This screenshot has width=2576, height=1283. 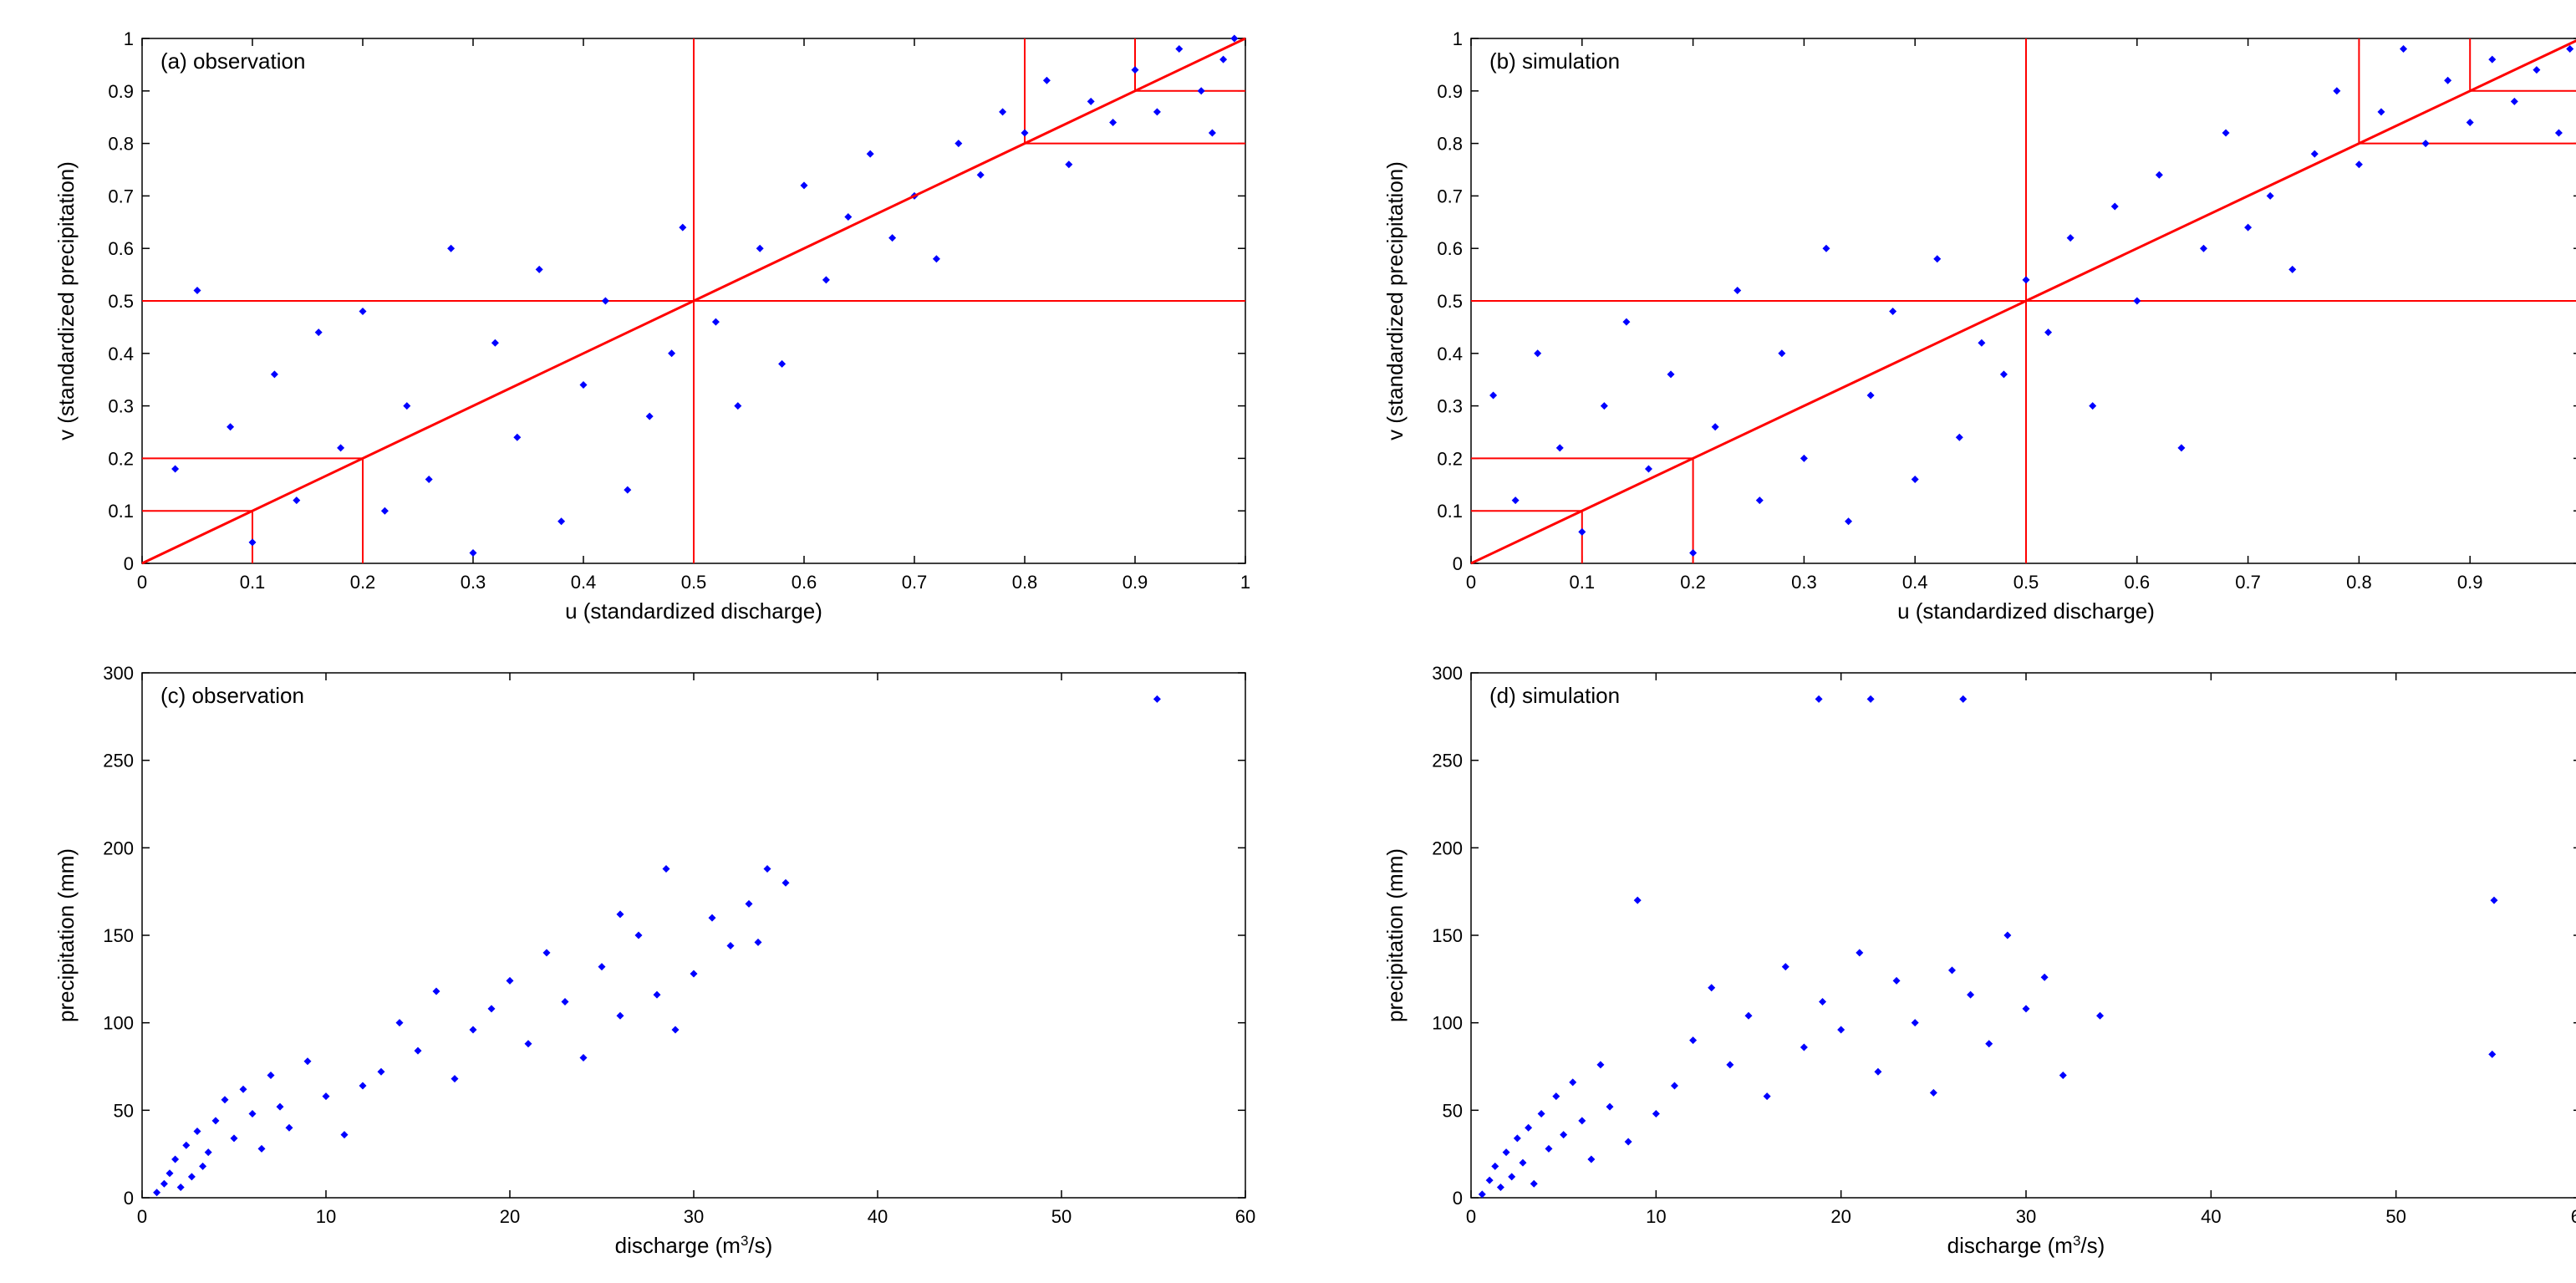 I want to click on x-axis-label-a: u (standardized discharge), so click(x=693, y=611).